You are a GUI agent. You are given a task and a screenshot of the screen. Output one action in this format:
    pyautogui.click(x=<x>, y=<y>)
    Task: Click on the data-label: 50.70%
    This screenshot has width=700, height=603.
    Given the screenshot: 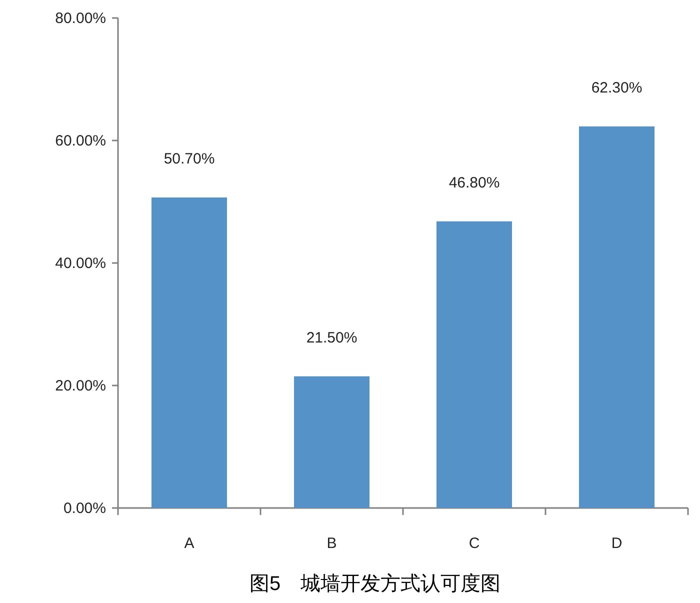 What is the action you would take?
    pyautogui.click(x=189, y=159)
    